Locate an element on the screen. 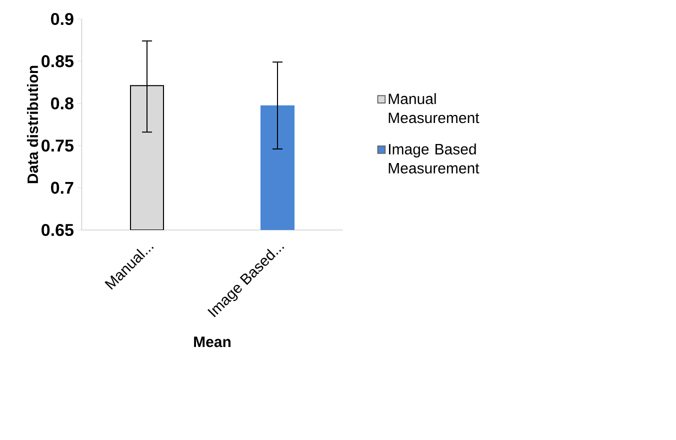 This screenshot has width=676, height=440. legend-label: Image Based Measurement is located at coordinates (434, 158).